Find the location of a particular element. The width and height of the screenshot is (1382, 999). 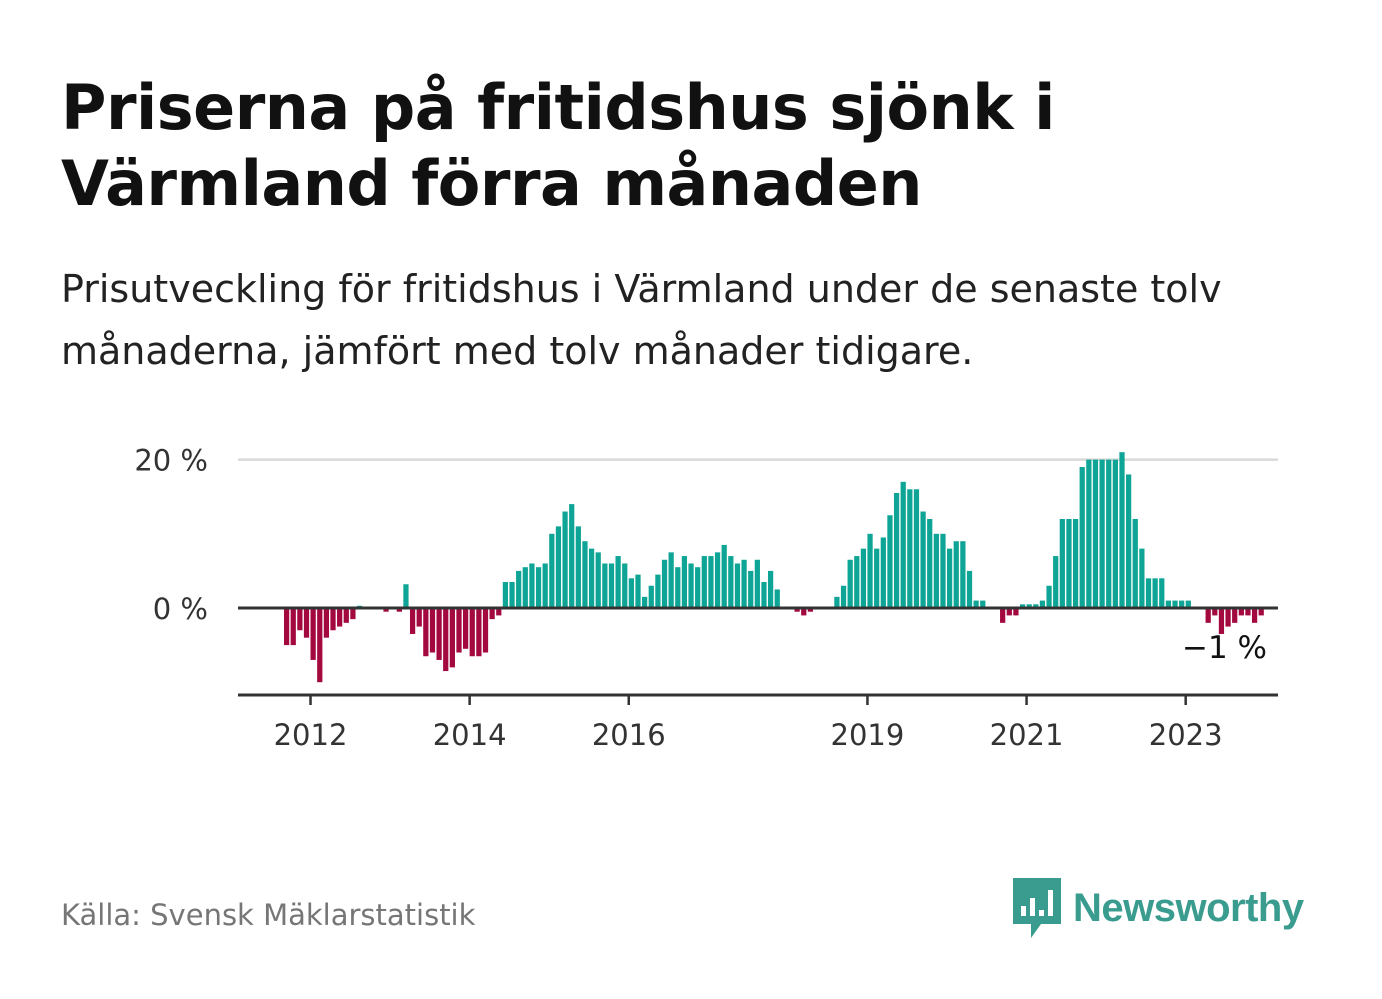

brand-logo: Newsworthy is located at coordinates (1157, 908).